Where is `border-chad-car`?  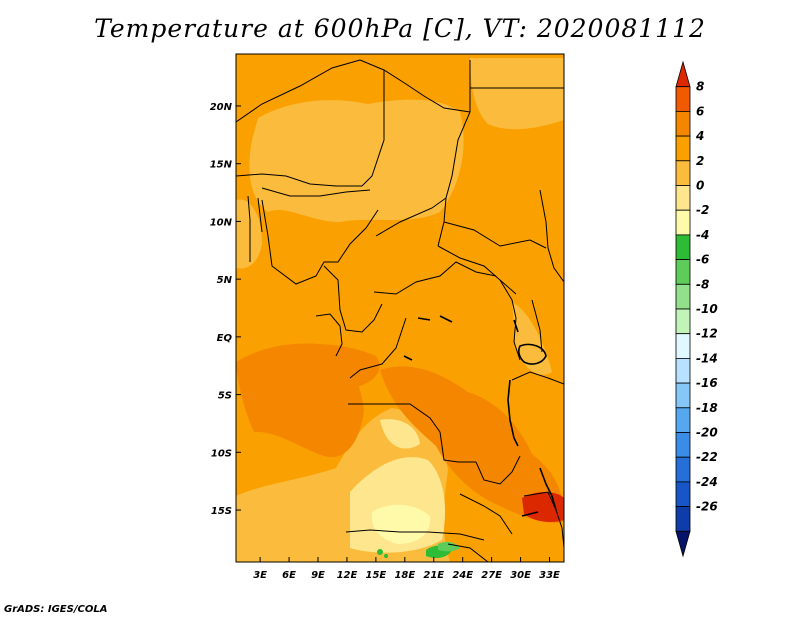 border-chad-car is located at coordinates (411, 217).